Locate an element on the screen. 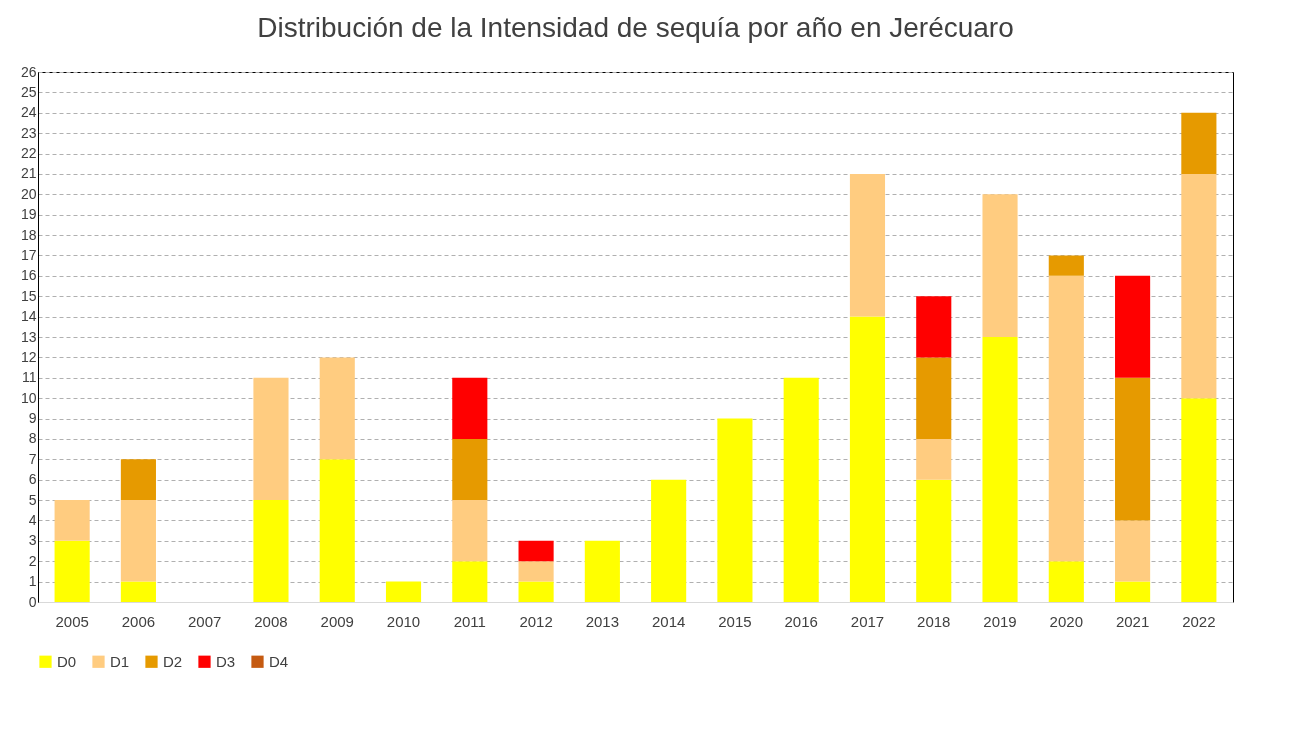 Image resolution: width=1292 pixels, height=756 pixels. x-tick-label: 2020 is located at coordinates (1066, 621).